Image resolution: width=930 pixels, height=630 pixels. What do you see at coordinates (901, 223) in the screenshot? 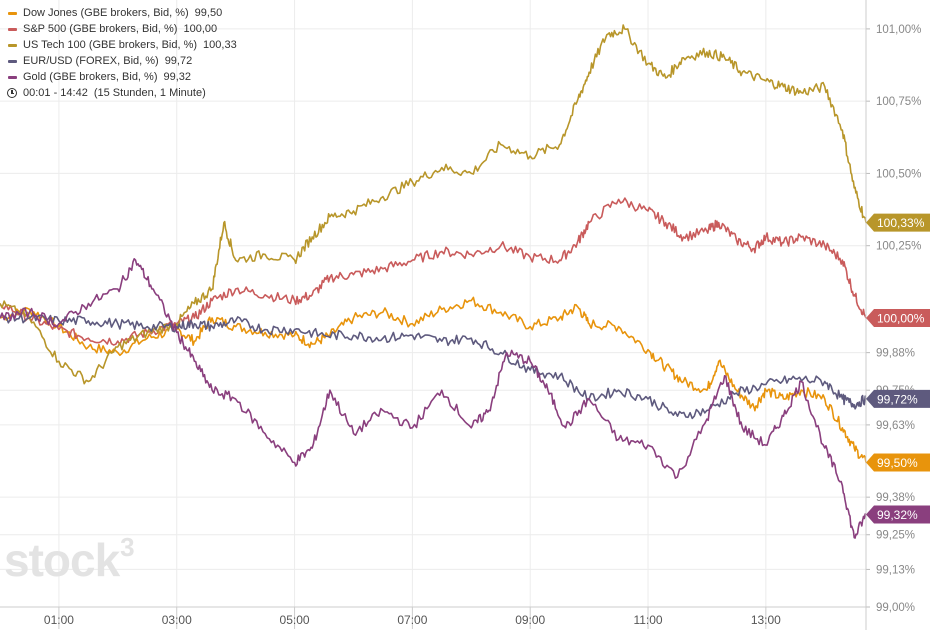
I see `last-value-label: 100,33%` at bounding box center [901, 223].